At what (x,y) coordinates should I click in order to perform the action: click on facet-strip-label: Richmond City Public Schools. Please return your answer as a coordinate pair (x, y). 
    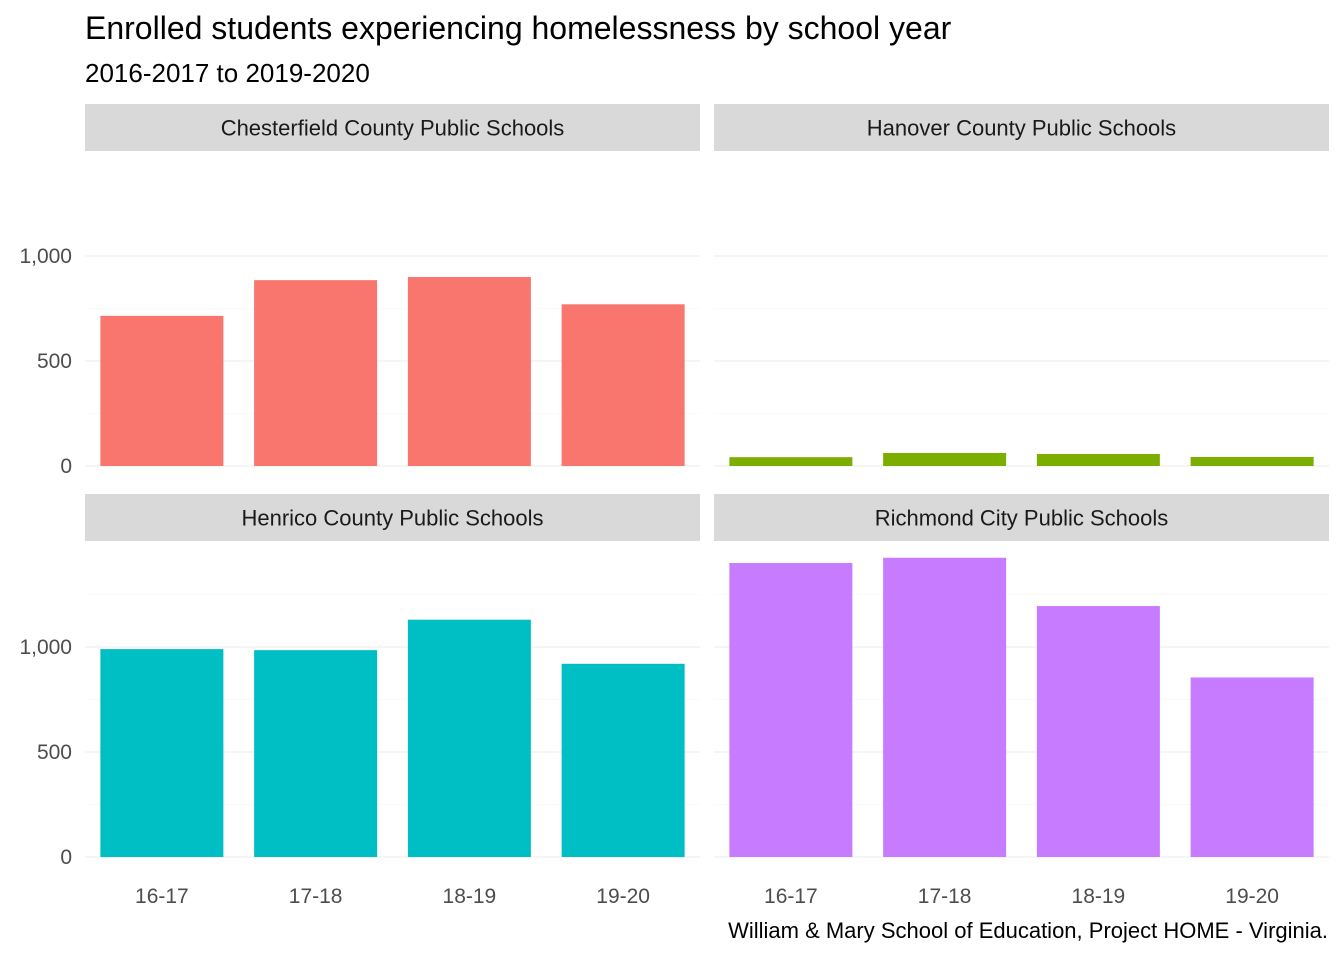
    Looking at the image, I should click on (1021, 518).